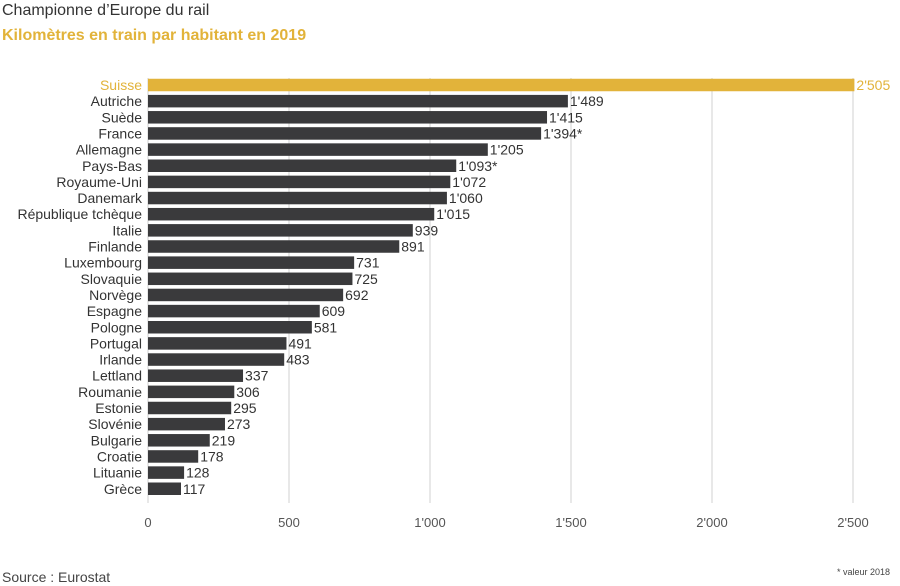  What do you see at coordinates (106, 10) in the screenshot?
I see `chart-title: Championne d’Europe du rail` at bounding box center [106, 10].